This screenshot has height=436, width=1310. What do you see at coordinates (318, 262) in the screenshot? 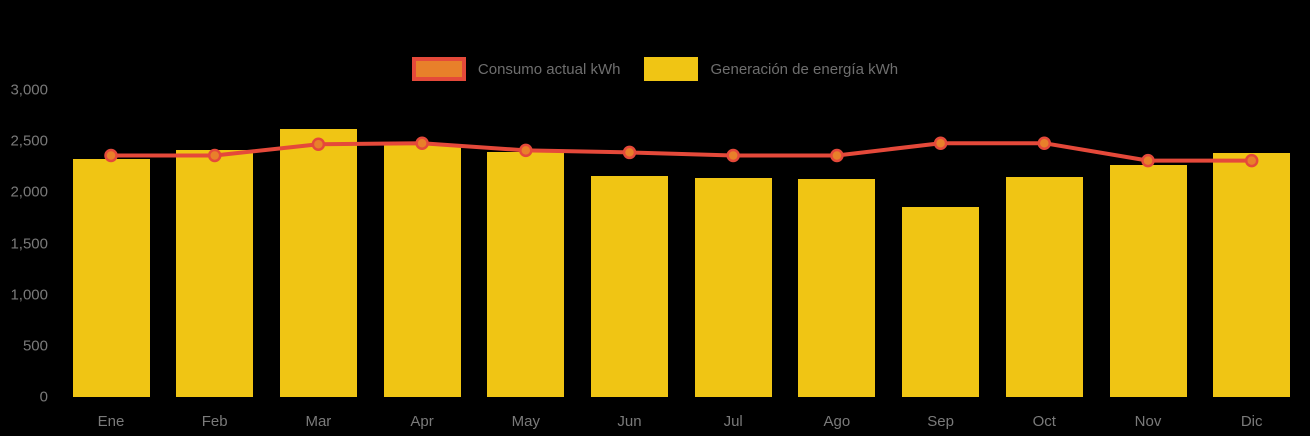
I see `bar-mar` at bounding box center [318, 262].